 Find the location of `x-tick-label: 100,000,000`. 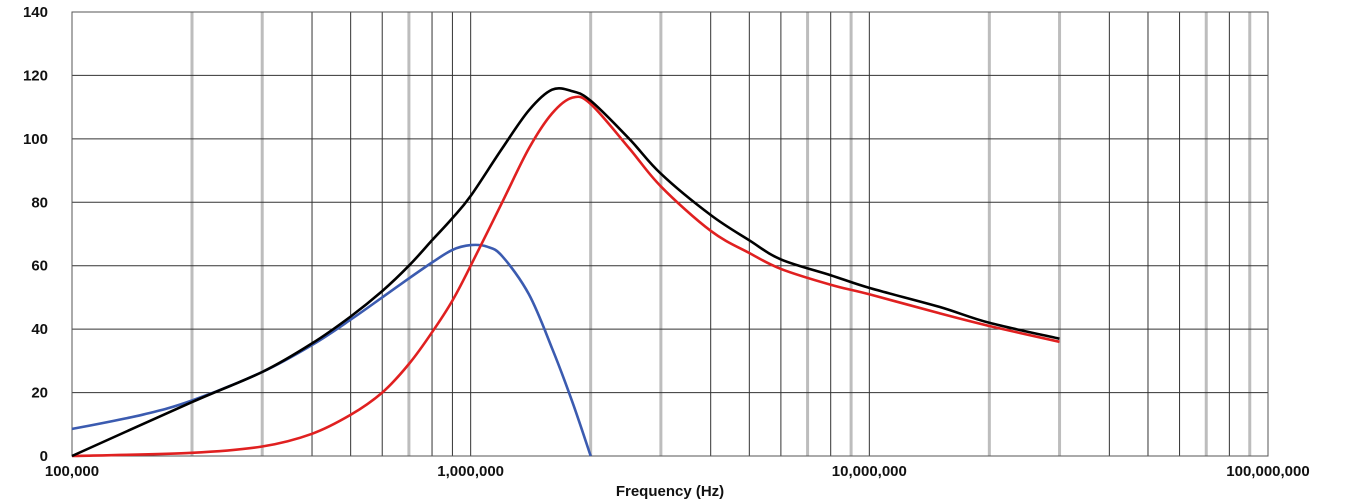

x-tick-label: 100,000,000 is located at coordinates (1267, 471).